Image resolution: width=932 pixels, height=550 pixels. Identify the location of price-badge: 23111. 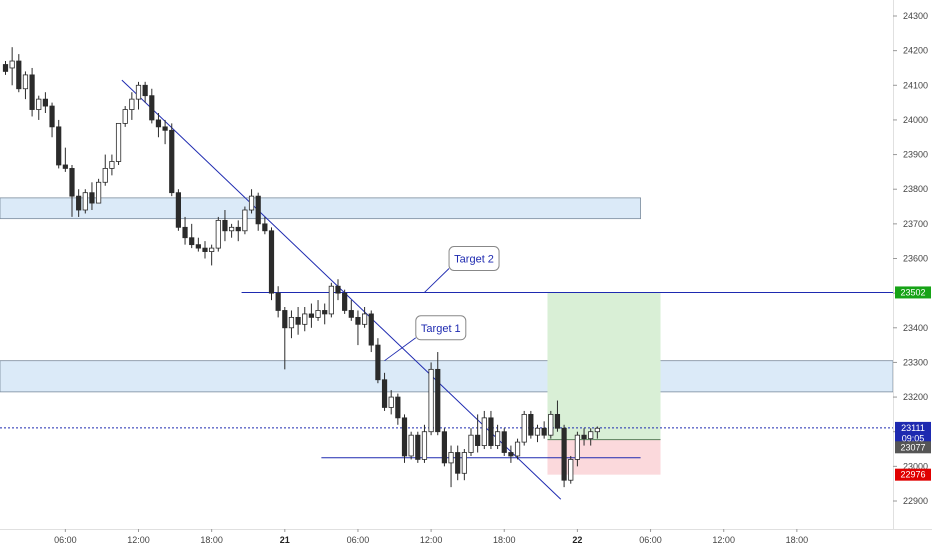
(913, 427).